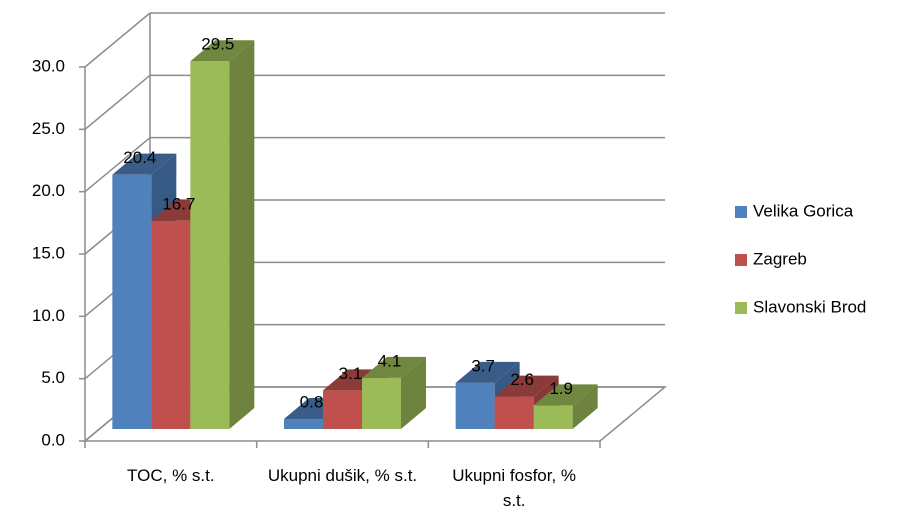 The image size is (913, 522). What do you see at coordinates (178, 203) in the screenshot?
I see `data-label: 16.7` at bounding box center [178, 203].